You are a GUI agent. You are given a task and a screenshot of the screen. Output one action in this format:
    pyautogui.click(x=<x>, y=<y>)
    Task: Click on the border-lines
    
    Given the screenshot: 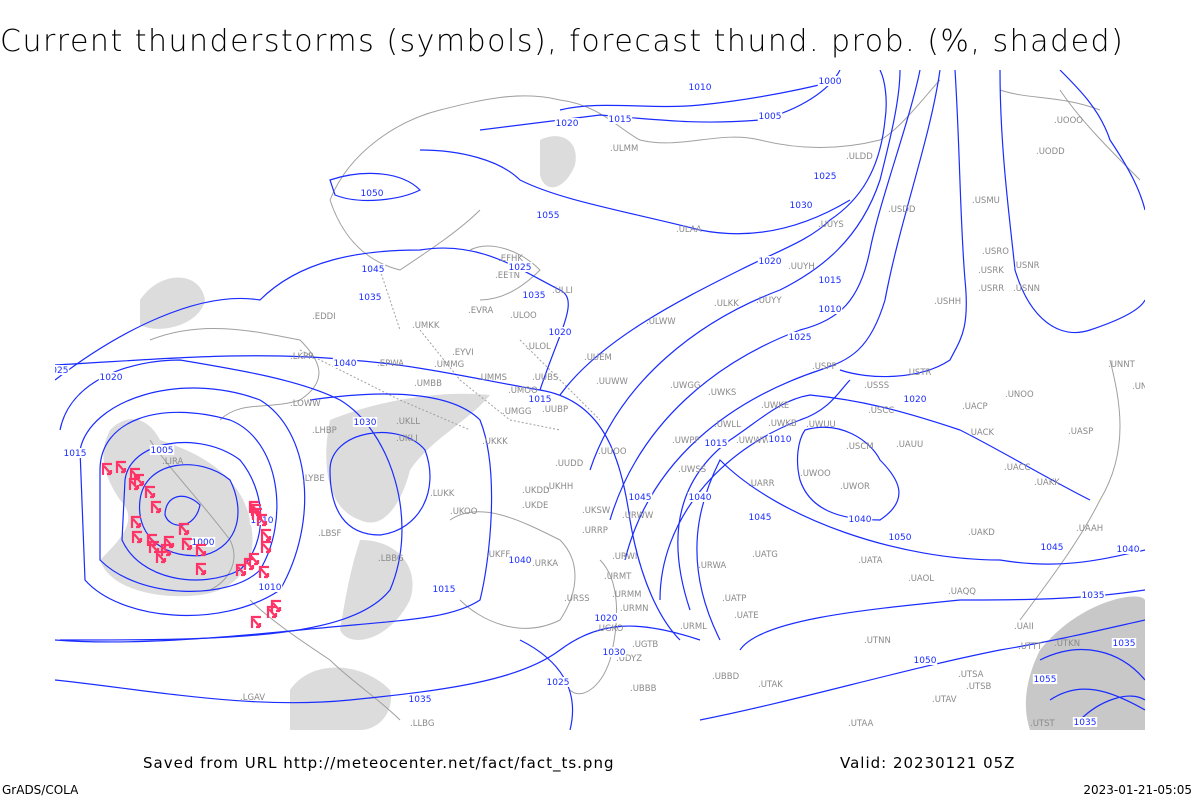 What is the action you would take?
    pyautogui.click(x=450, y=350)
    